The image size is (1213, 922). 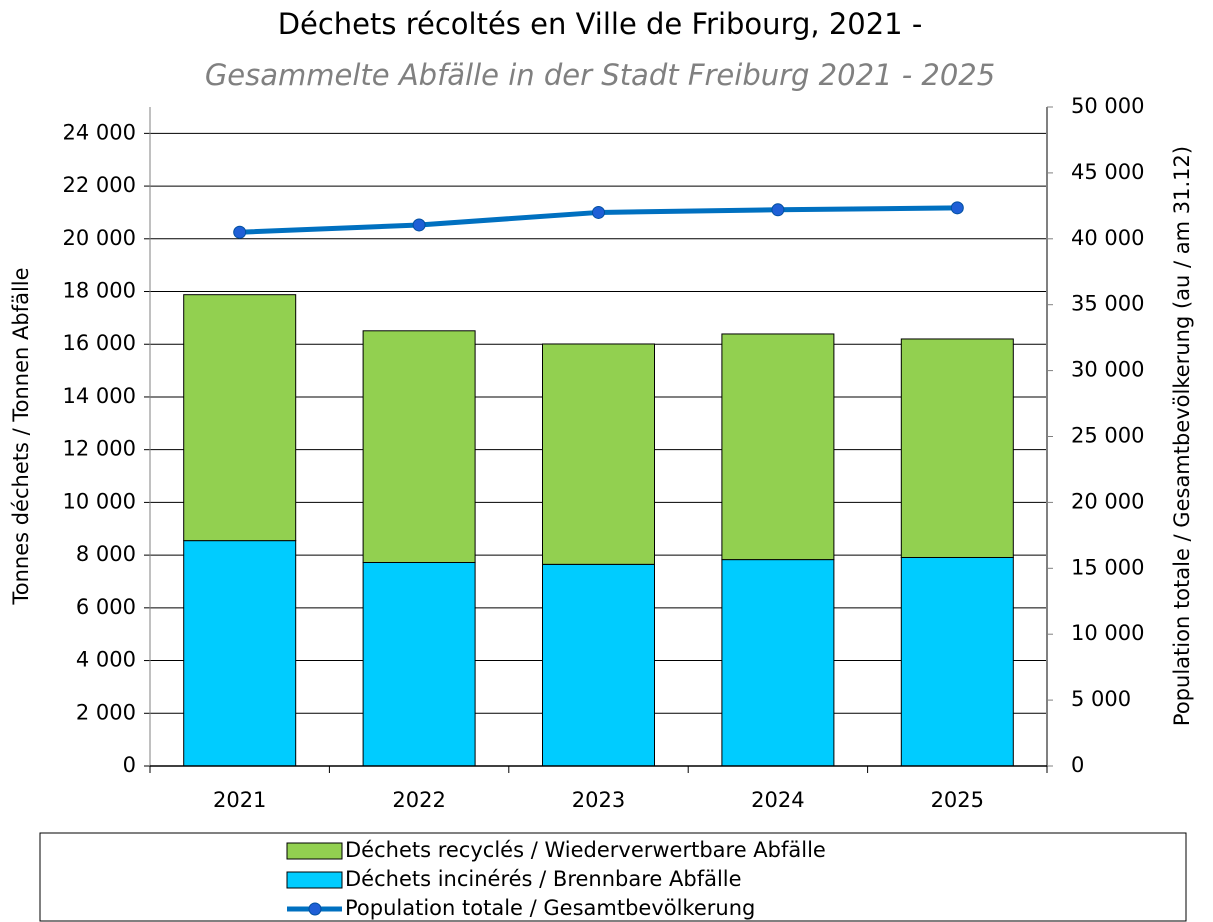 I want to click on y2-tick-label: 25 000, so click(x=1107, y=436).